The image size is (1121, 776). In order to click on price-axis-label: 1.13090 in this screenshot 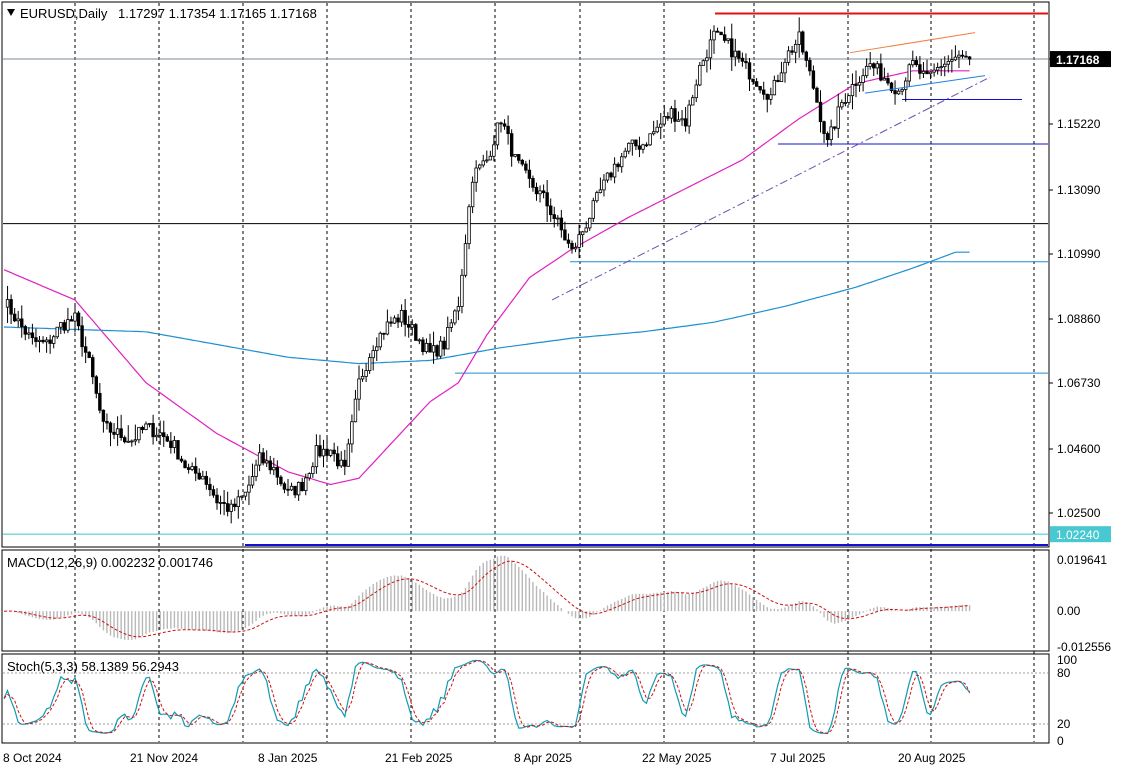, I will do `click(1079, 190)`.